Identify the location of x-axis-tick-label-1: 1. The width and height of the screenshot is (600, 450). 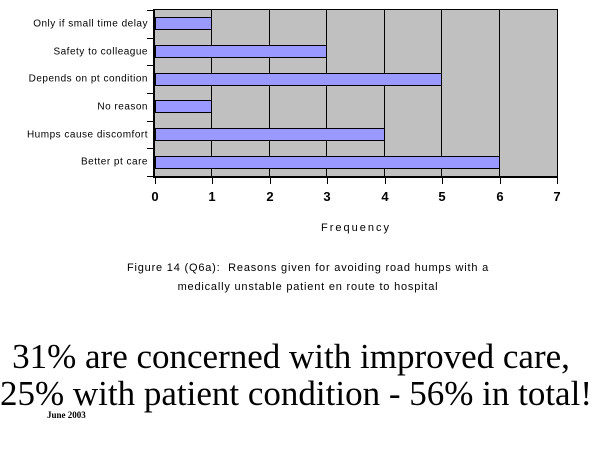
(212, 196).